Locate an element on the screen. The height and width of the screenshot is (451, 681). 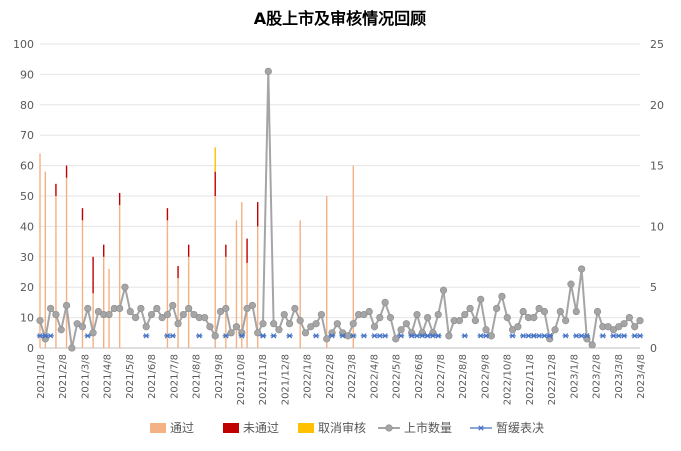
y-left-tick-label: 70 is located at coordinates (27, 135).